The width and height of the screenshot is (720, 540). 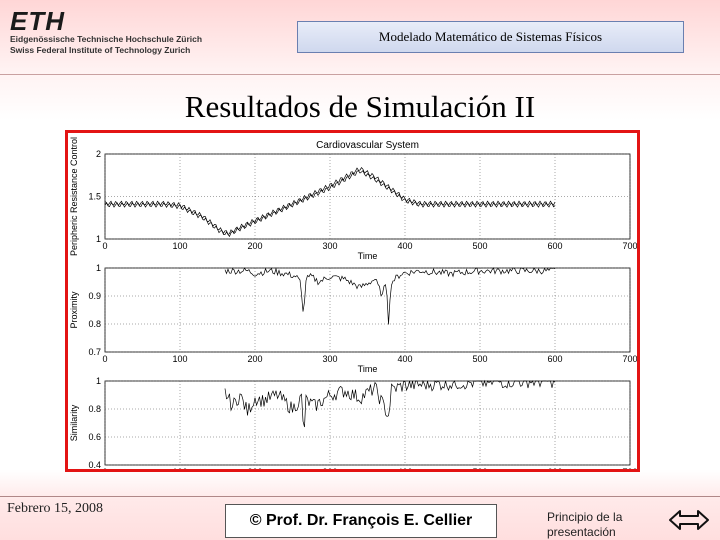 What do you see at coordinates (74, 310) in the screenshot?
I see `y-axis-label: Proximity` at bounding box center [74, 310].